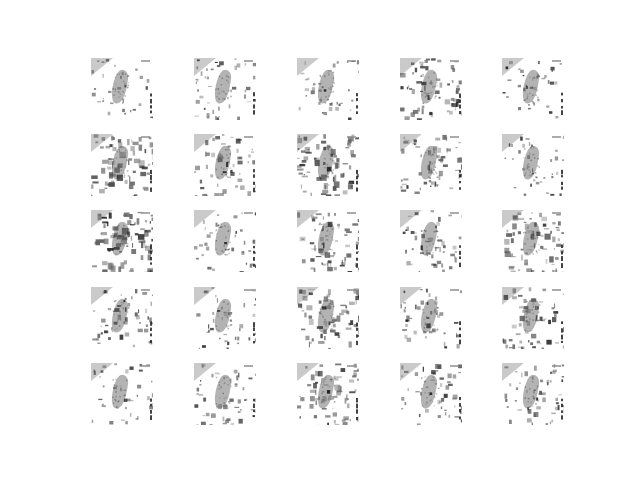  Describe the element at coordinates (223, 391) in the screenshot. I see `island-shape` at that location.